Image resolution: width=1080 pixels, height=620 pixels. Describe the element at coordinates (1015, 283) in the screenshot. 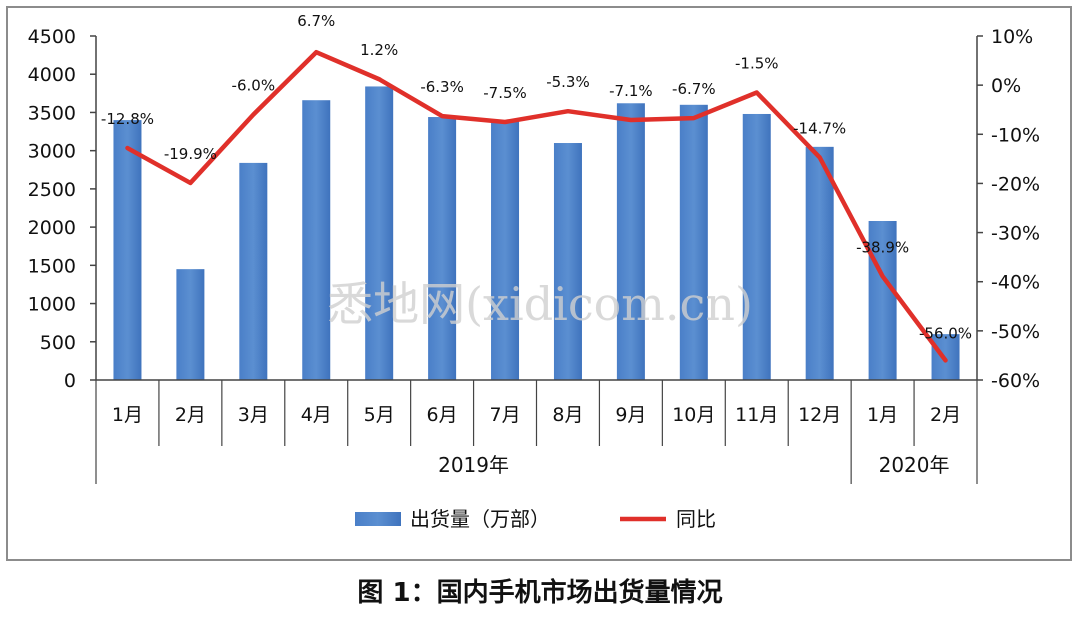

I see `right-axis-tick-label: -40%` at that location.